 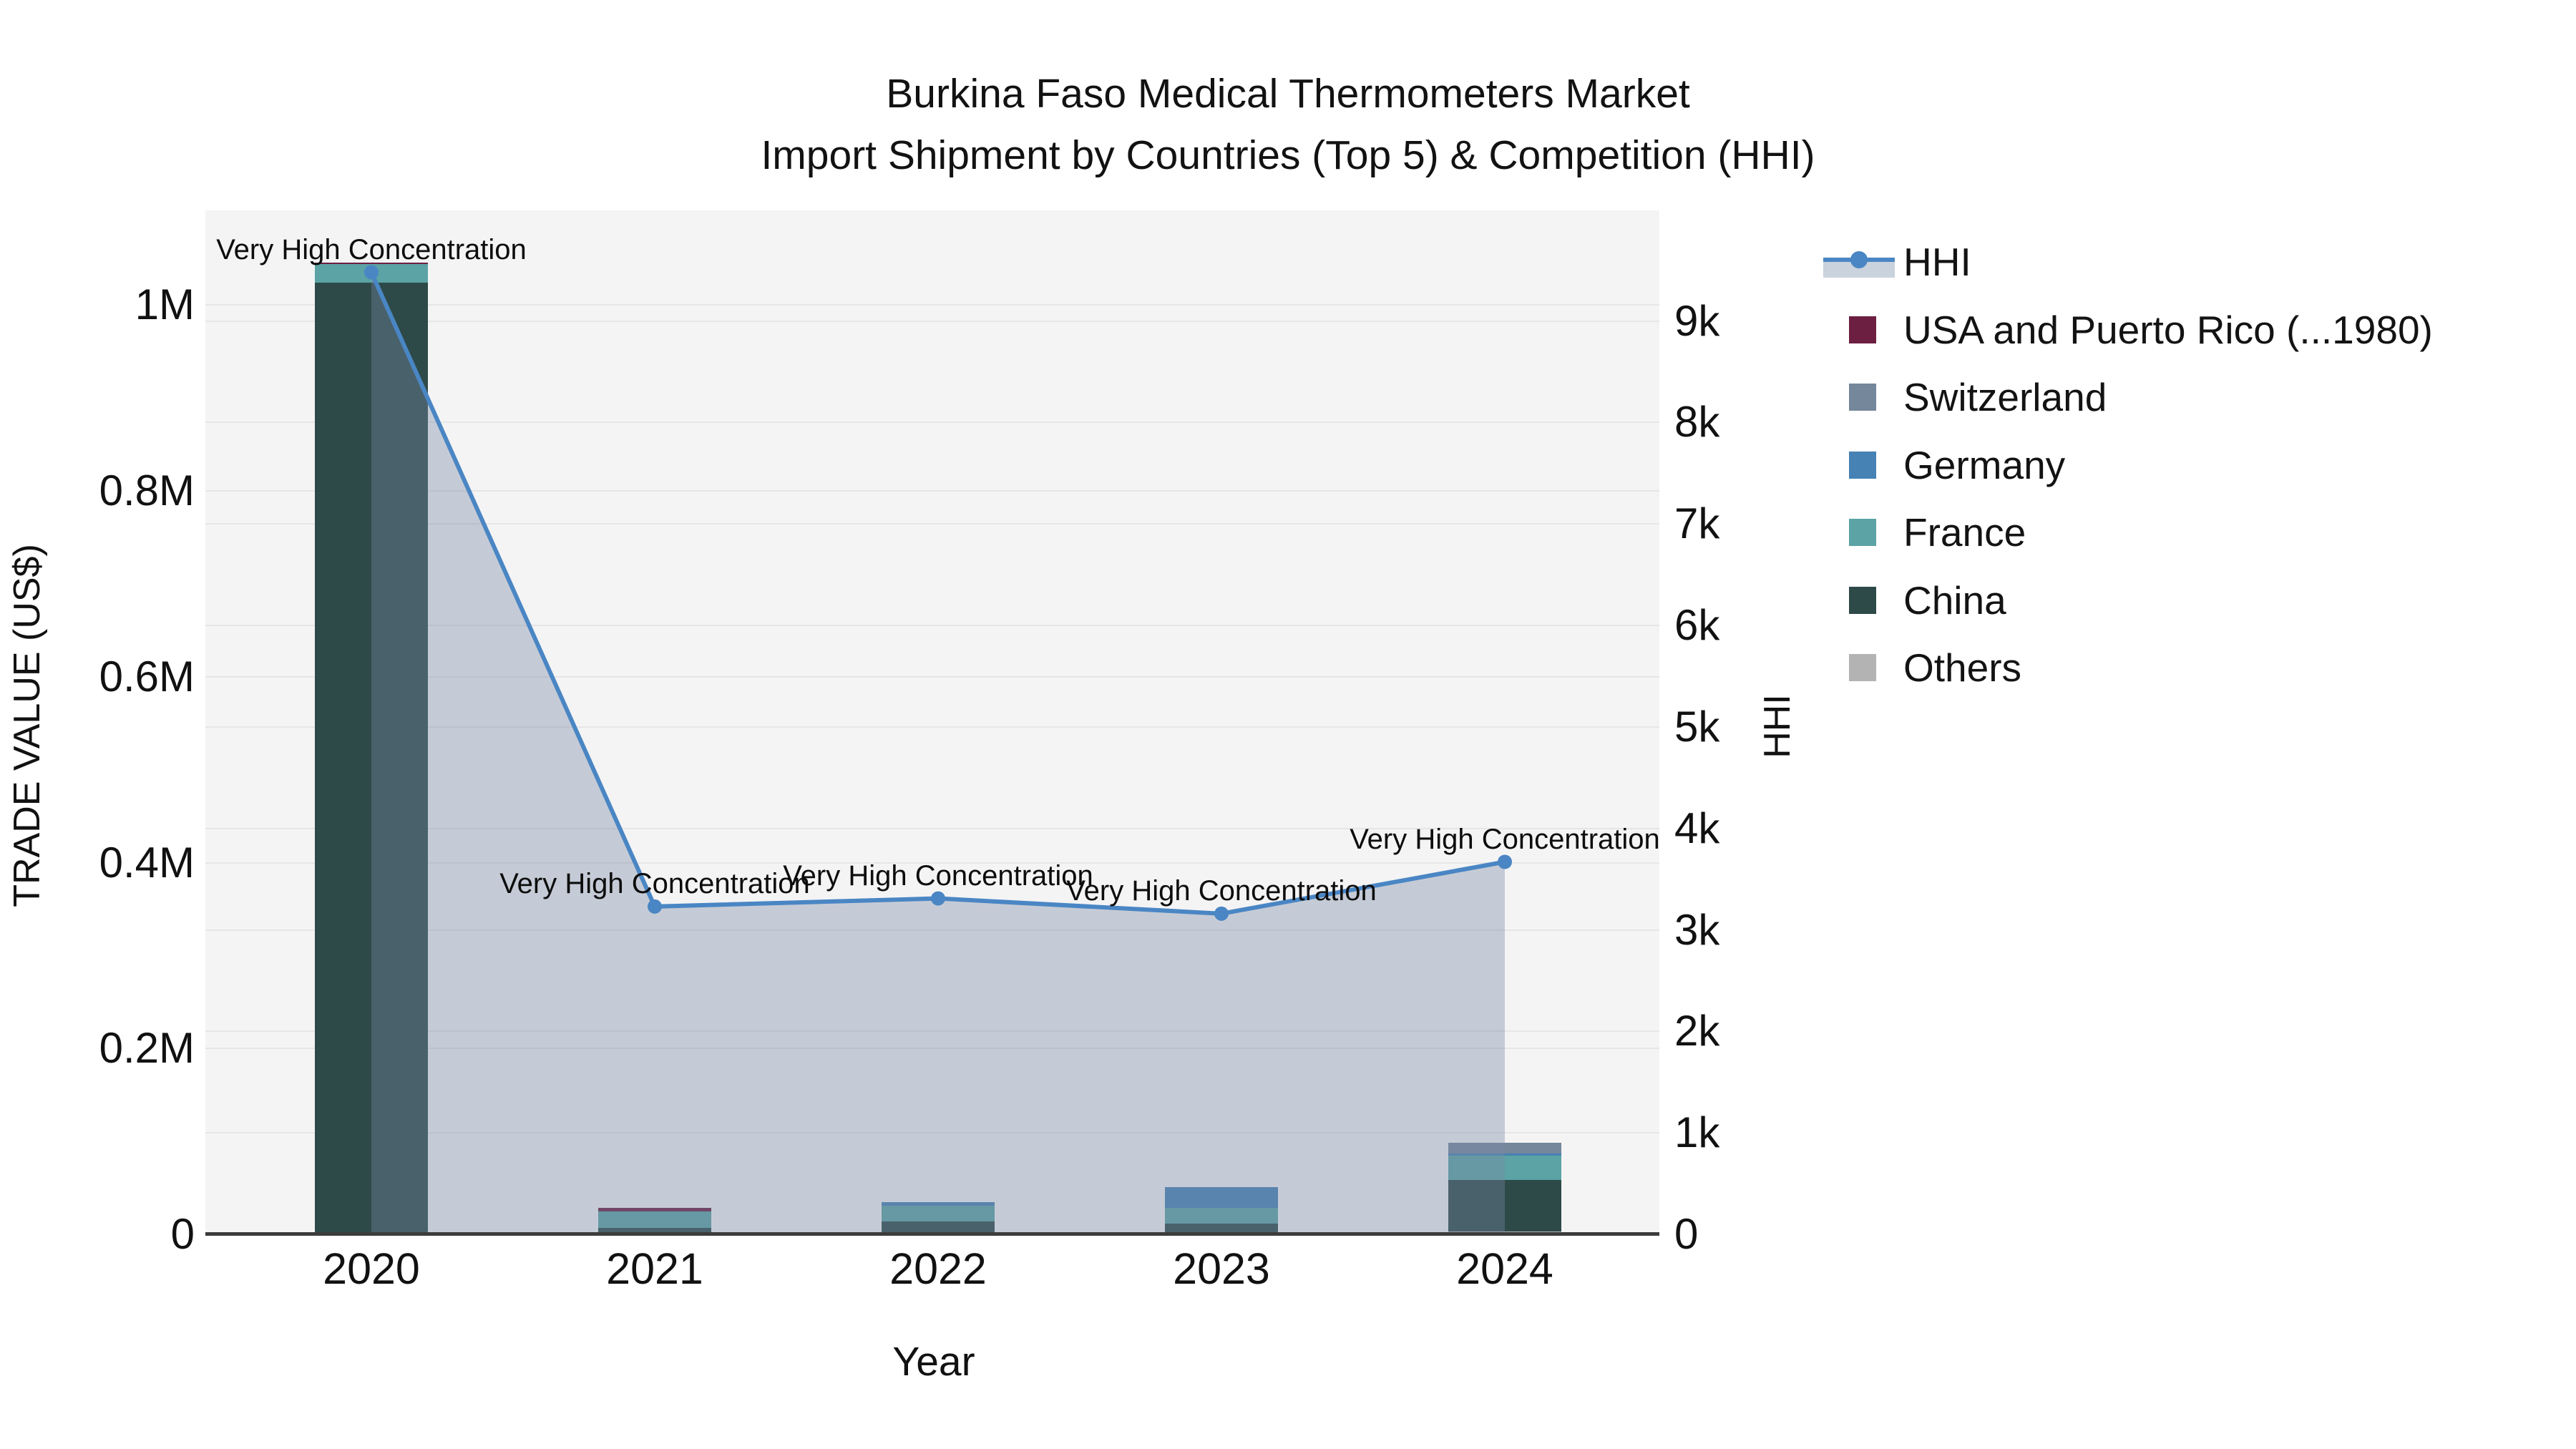 What do you see at coordinates (2168, 329) in the screenshot?
I see `legend-label: USA and Puerto Rico (...1980)` at bounding box center [2168, 329].